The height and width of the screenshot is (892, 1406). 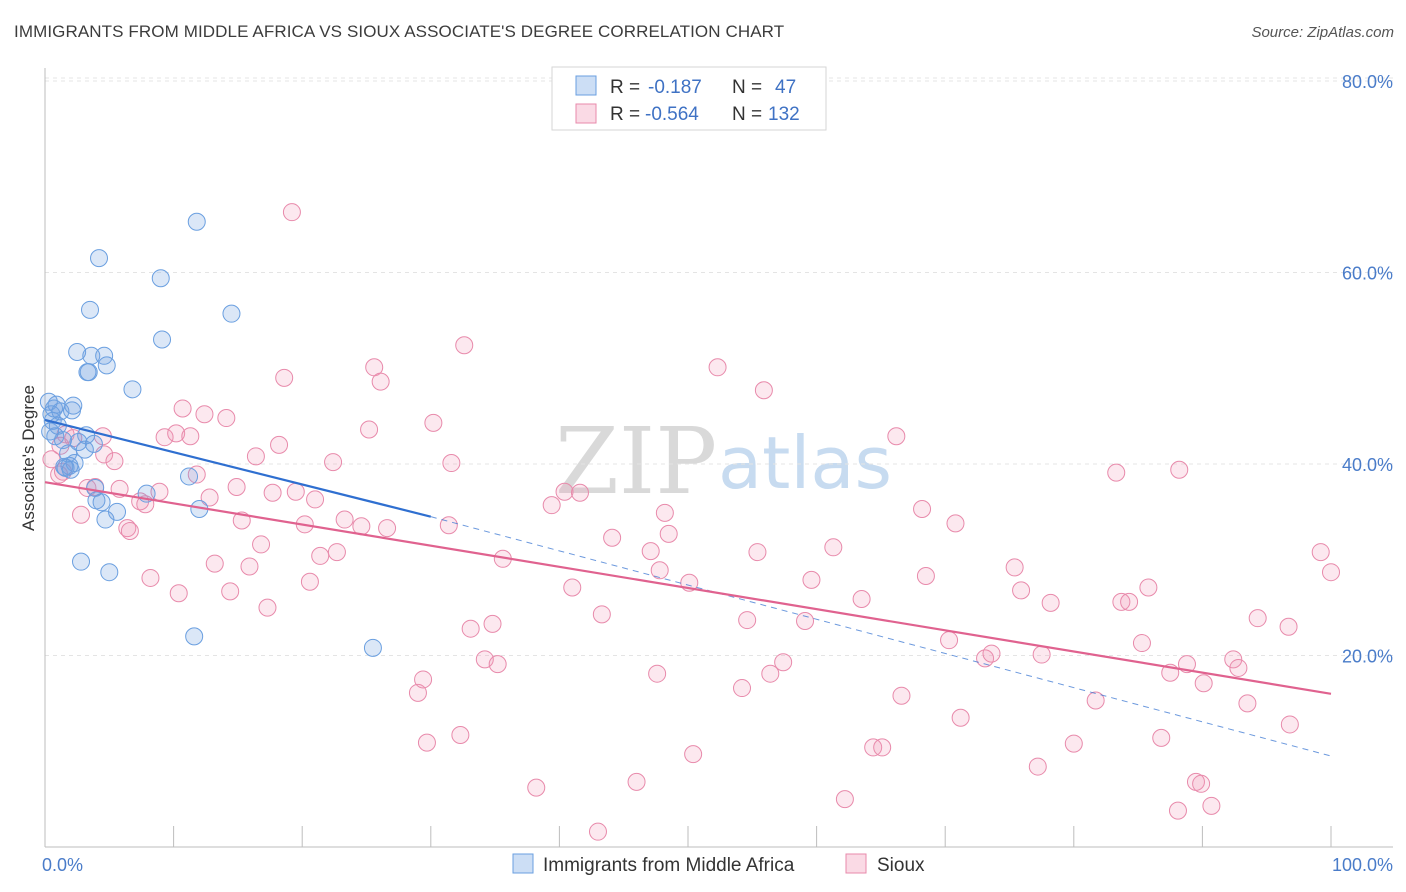 I want to click on legend-r-value-1: -0.187, so click(x=675, y=87).